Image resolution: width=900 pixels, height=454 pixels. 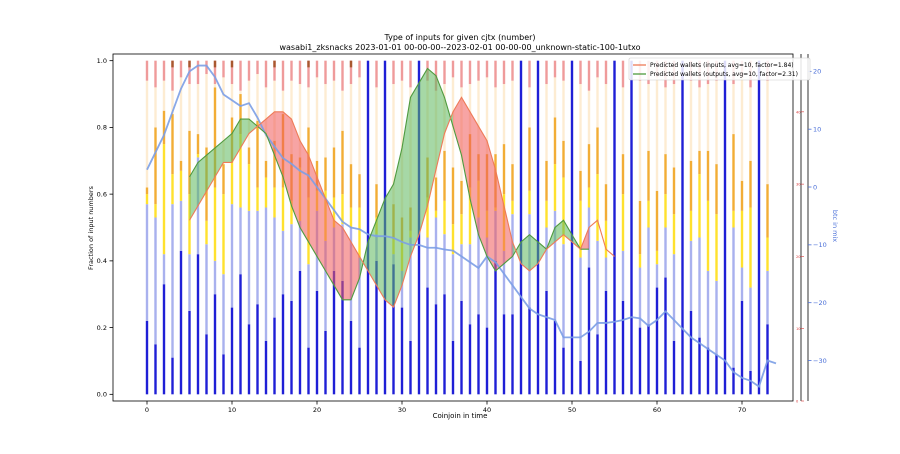 What do you see at coordinates (820, 245) in the screenshot?
I see `y-right-tick-label: −10` at bounding box center [820, 245].